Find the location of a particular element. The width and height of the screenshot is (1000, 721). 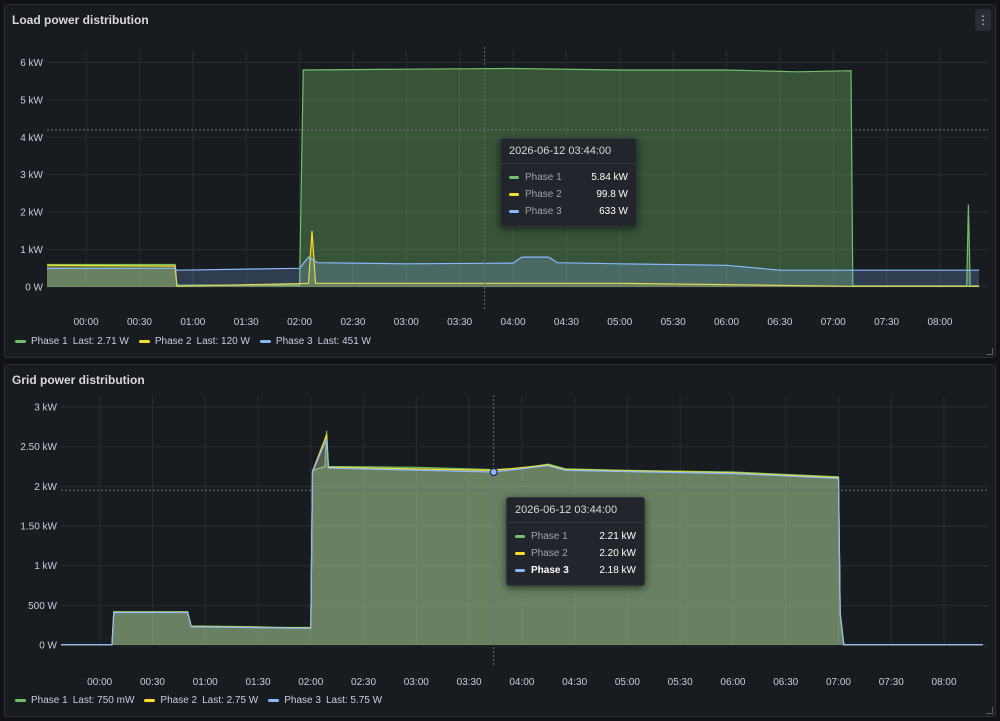

tooltip-value: 2.20 kW is located at coordinates (617, 553).